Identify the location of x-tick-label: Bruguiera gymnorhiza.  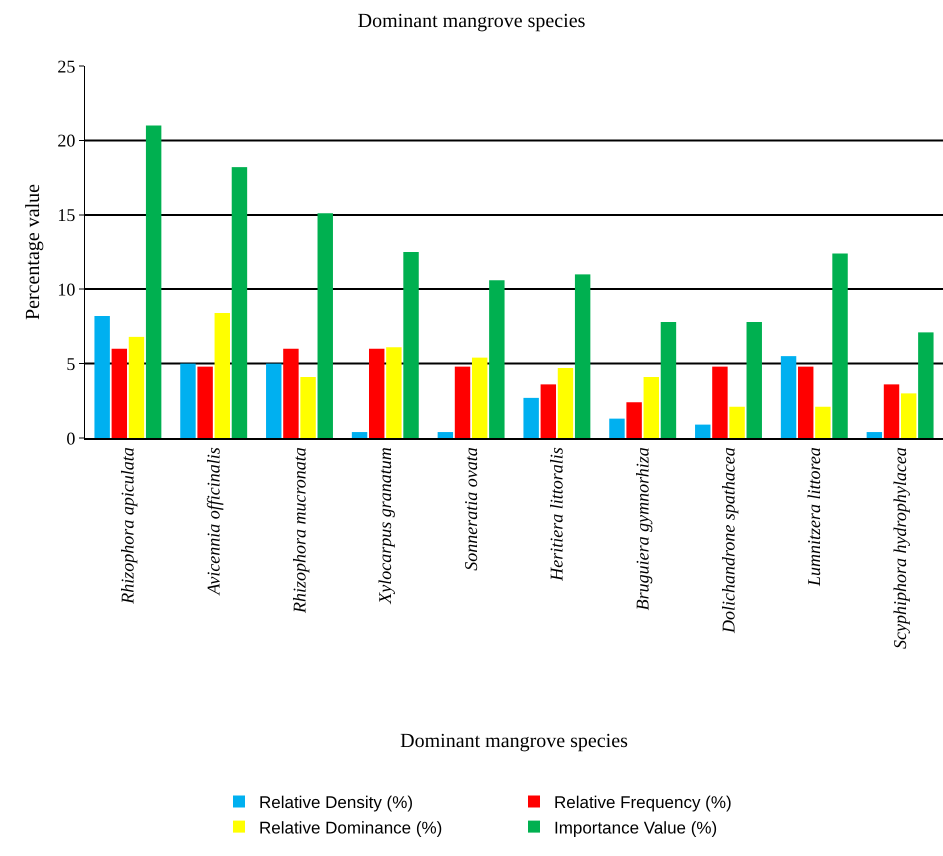
(642, 528).